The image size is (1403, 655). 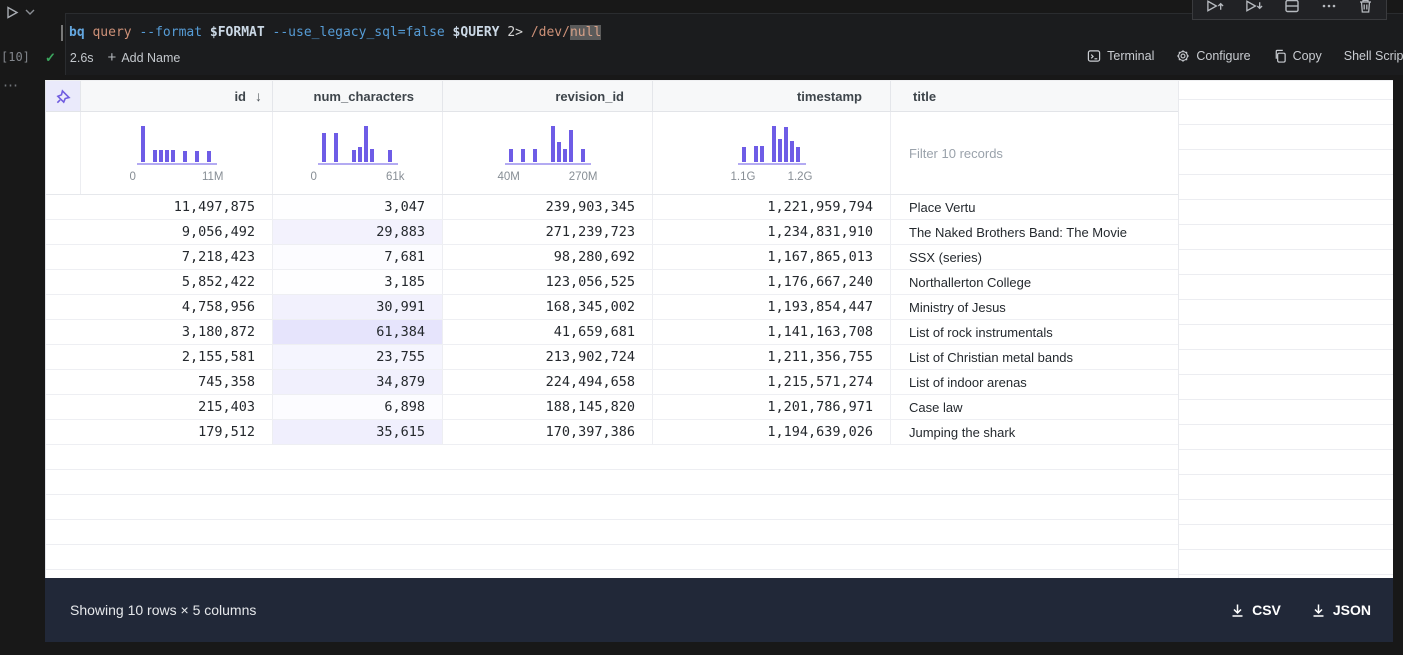 I want to click on add-name-button: + Add Name, so click(x=144, y=57).